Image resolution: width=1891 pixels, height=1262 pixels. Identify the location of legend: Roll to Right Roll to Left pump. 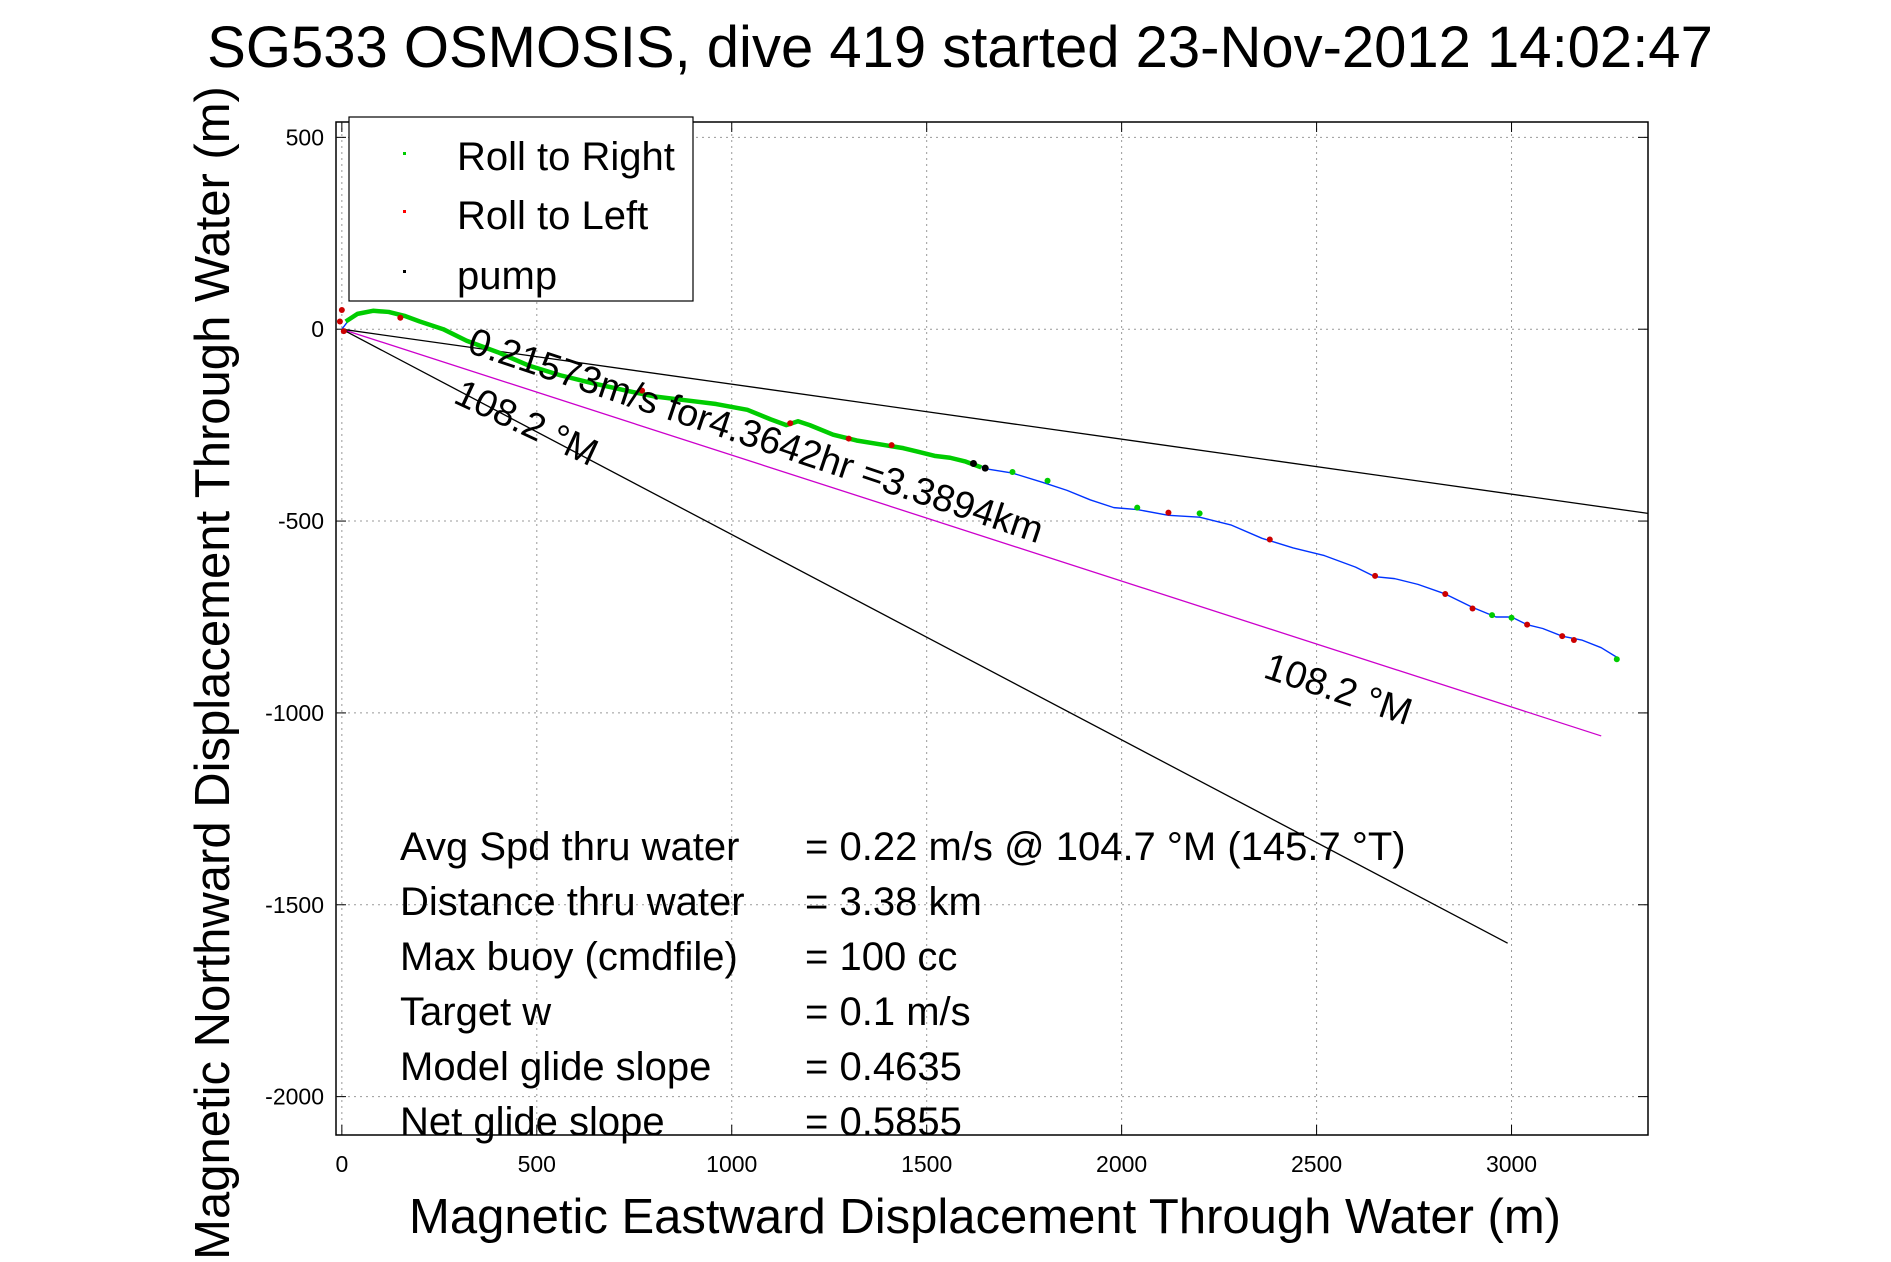
(521, 209).